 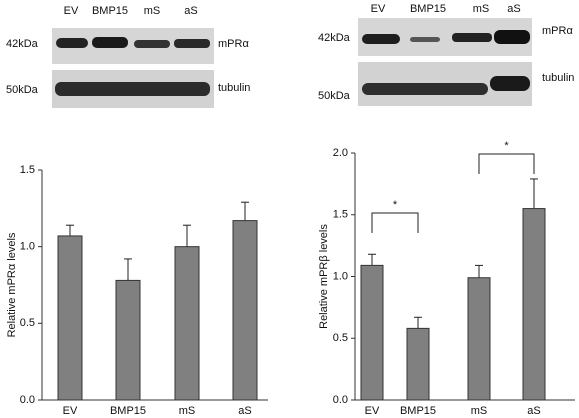 I want to click on y-axis-label: Relative mPRα levels, so click(x=12, y=284).